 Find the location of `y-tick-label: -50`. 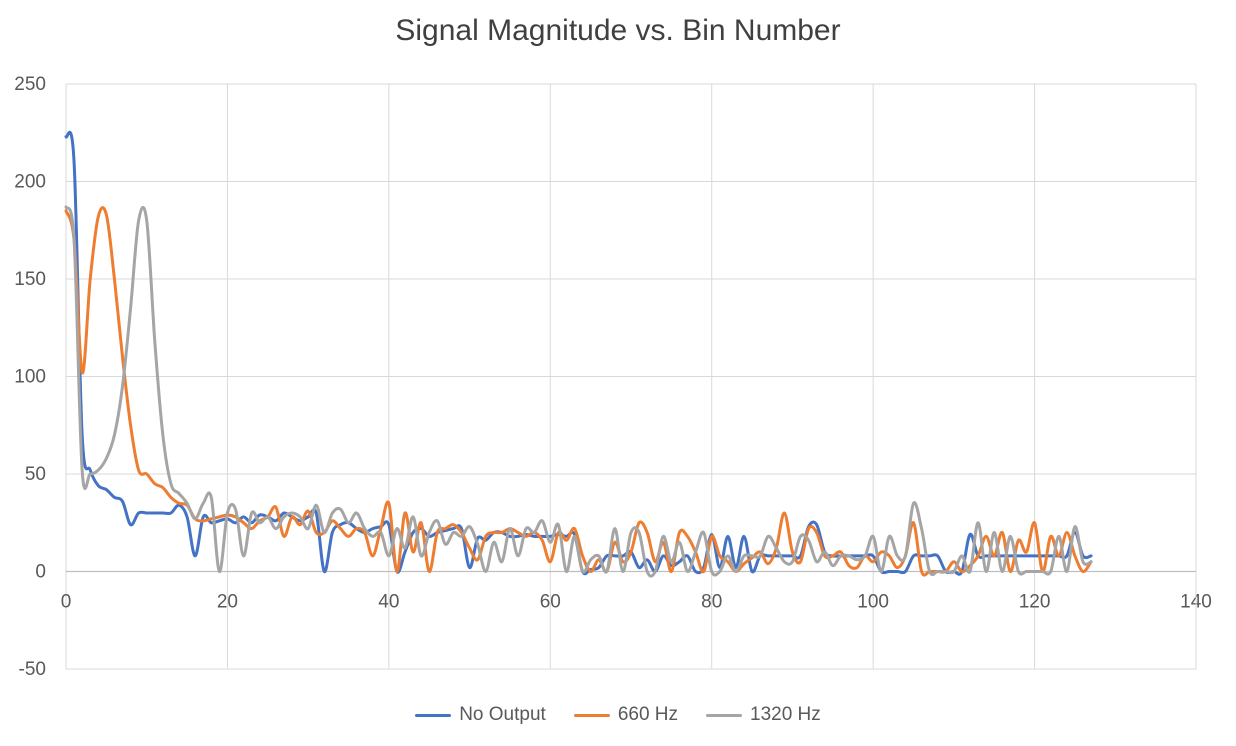

y-tick-label: -50 is located at coordinates (32, 669).